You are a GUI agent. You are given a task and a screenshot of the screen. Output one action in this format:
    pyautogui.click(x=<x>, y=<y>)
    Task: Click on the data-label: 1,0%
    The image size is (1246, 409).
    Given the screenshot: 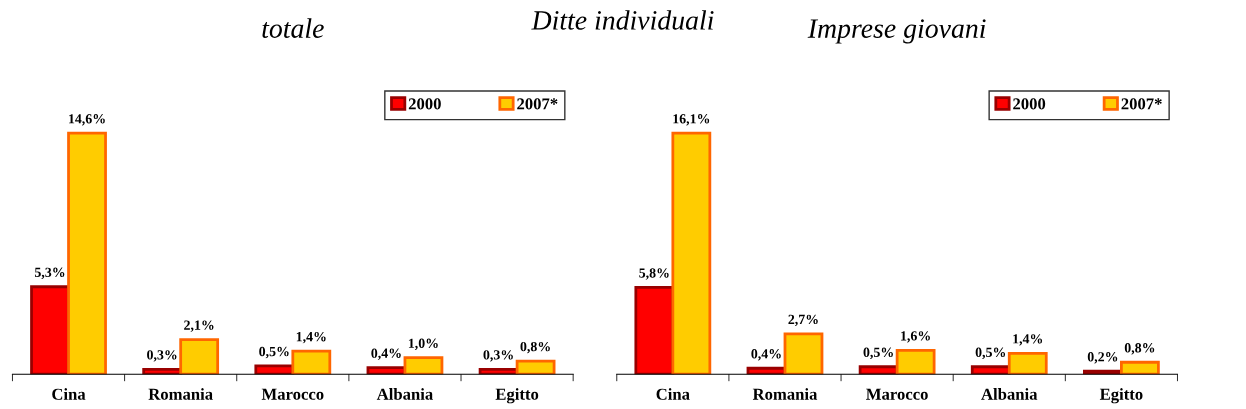 What is the action you would take?
    pyautogui.click(x=423, y=344)
    